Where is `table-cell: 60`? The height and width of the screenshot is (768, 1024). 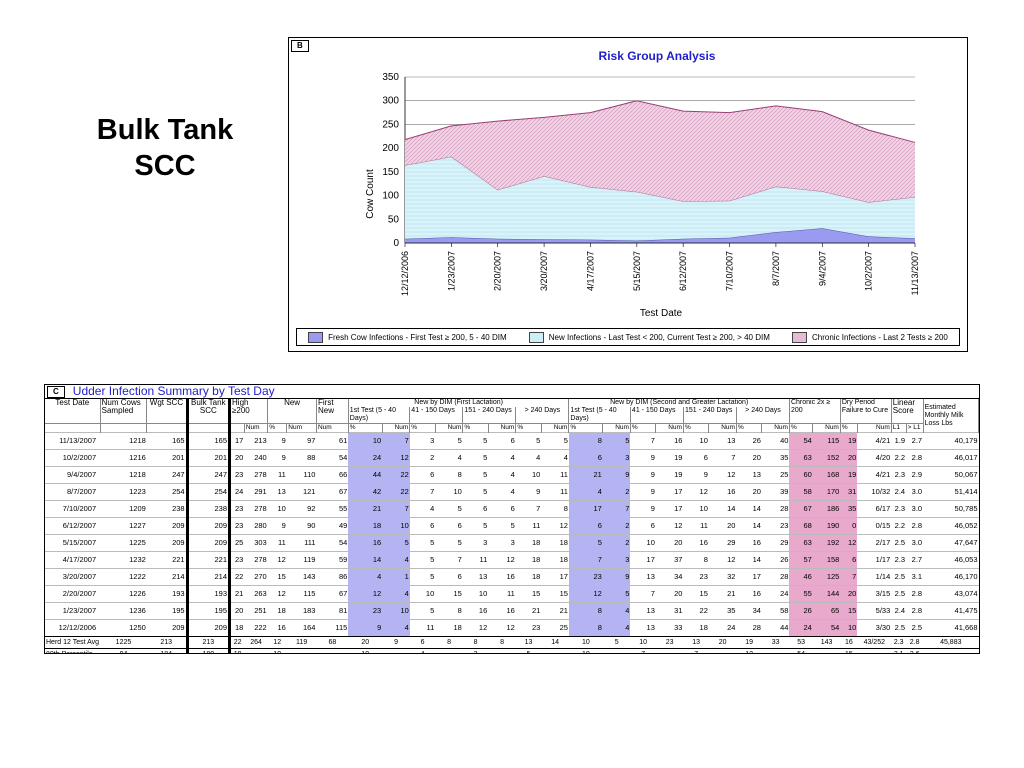
table-cell: 60 is located at coordinates (801, 475).